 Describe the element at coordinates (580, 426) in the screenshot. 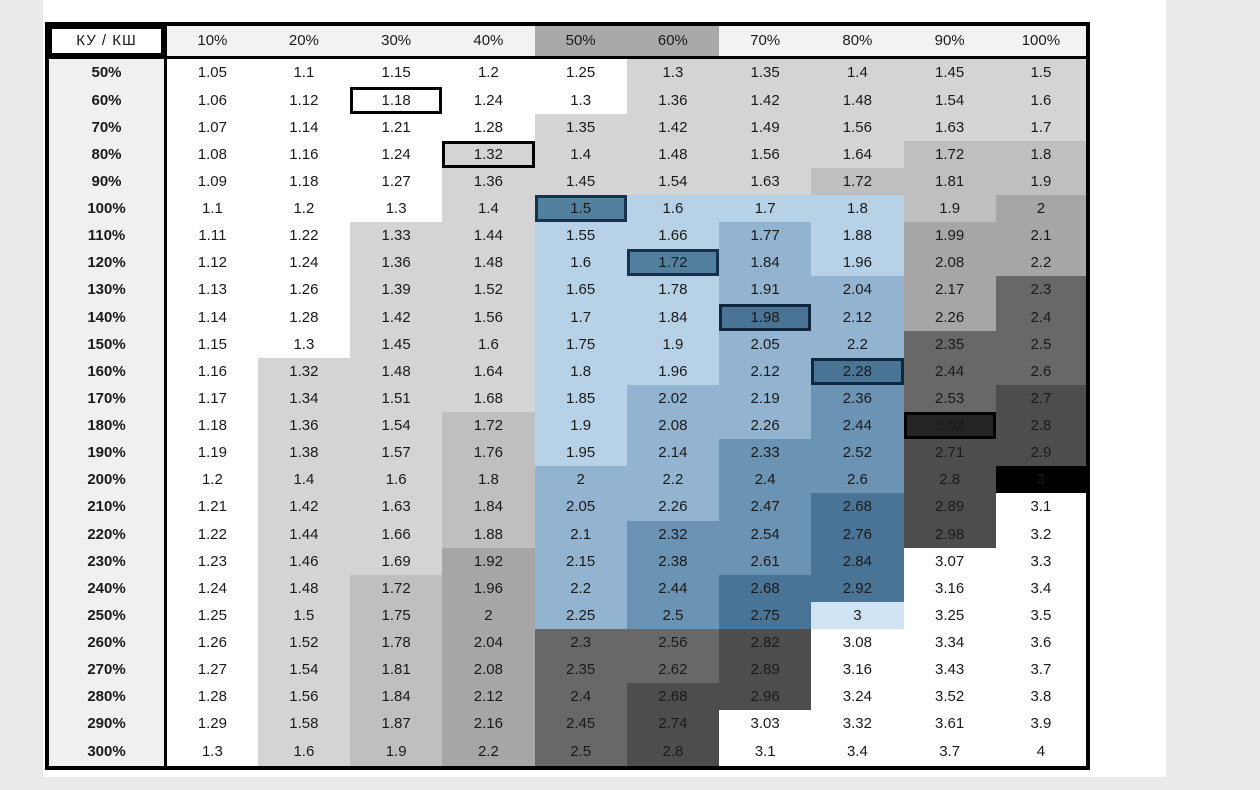

I see `matrix-cell-180%-50%: 1.9` at that location.